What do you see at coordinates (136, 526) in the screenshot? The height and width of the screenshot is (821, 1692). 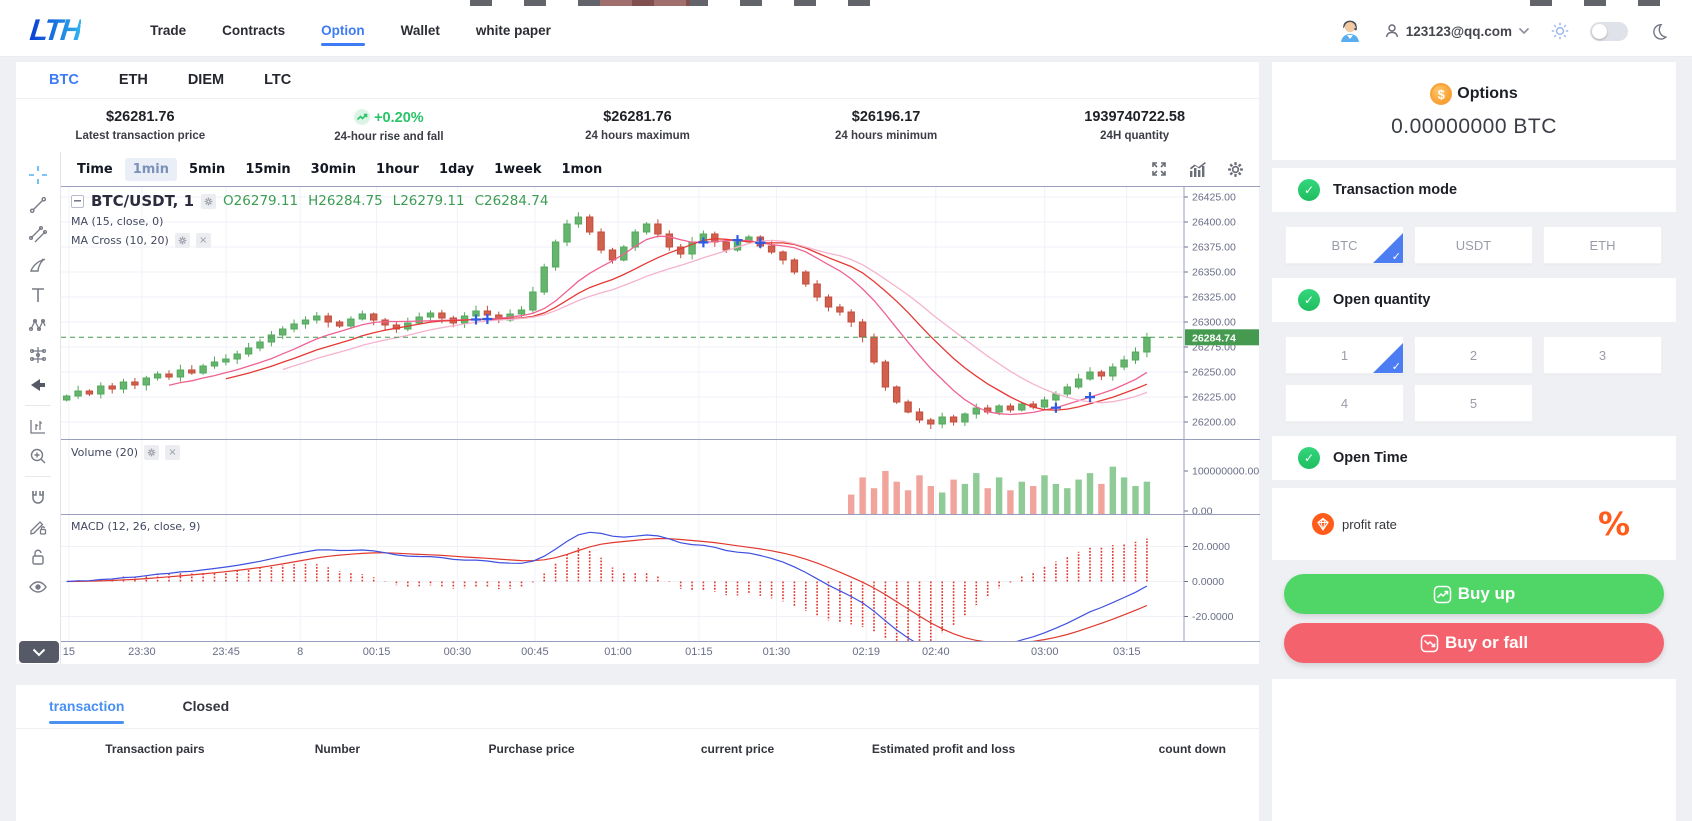 I see `macd-label: MACD (12, 26, close, 9)` at bounding box center [136, 526].